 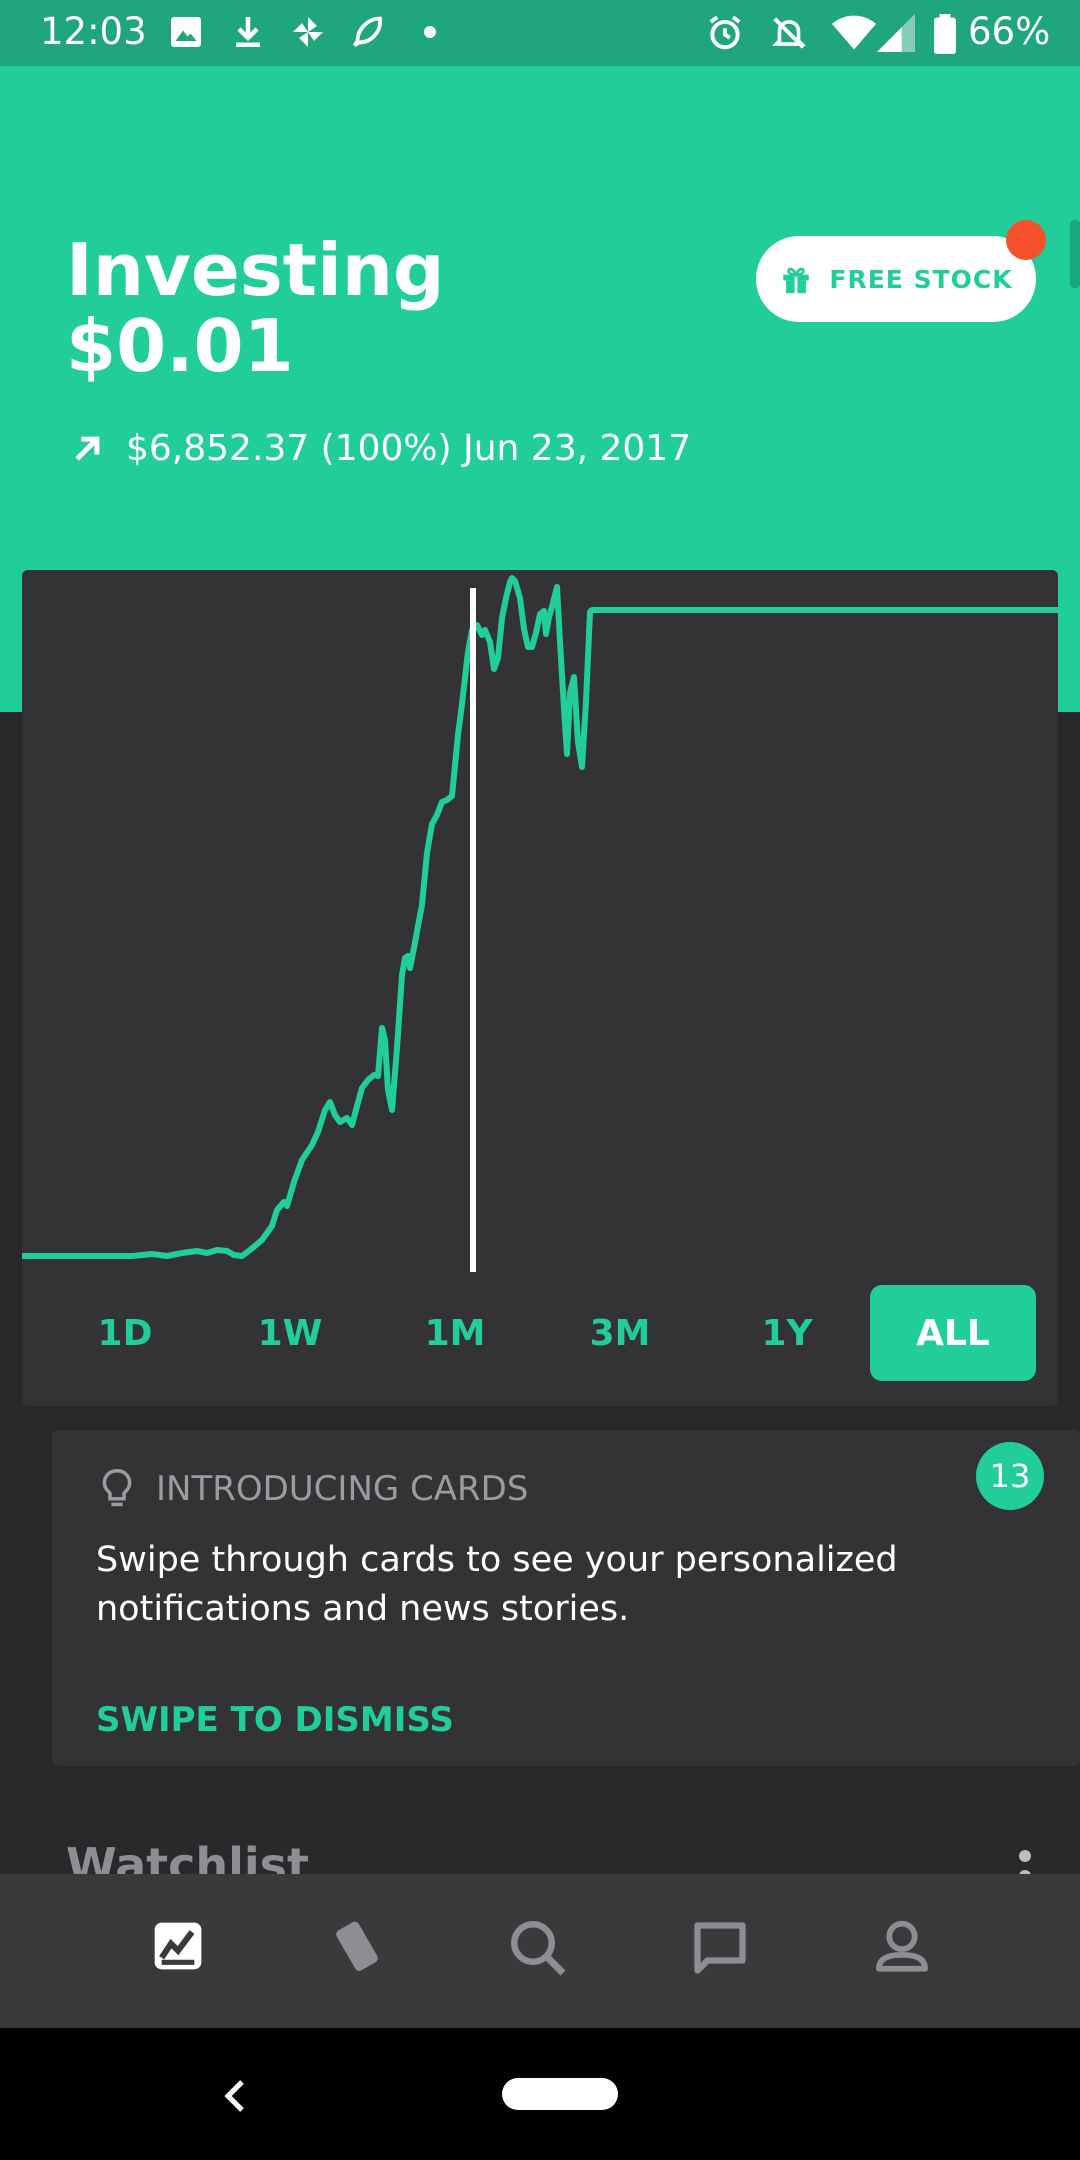 I want to click on card-heading: INTRODUCING CARDS, so click(x=314, y=1489).